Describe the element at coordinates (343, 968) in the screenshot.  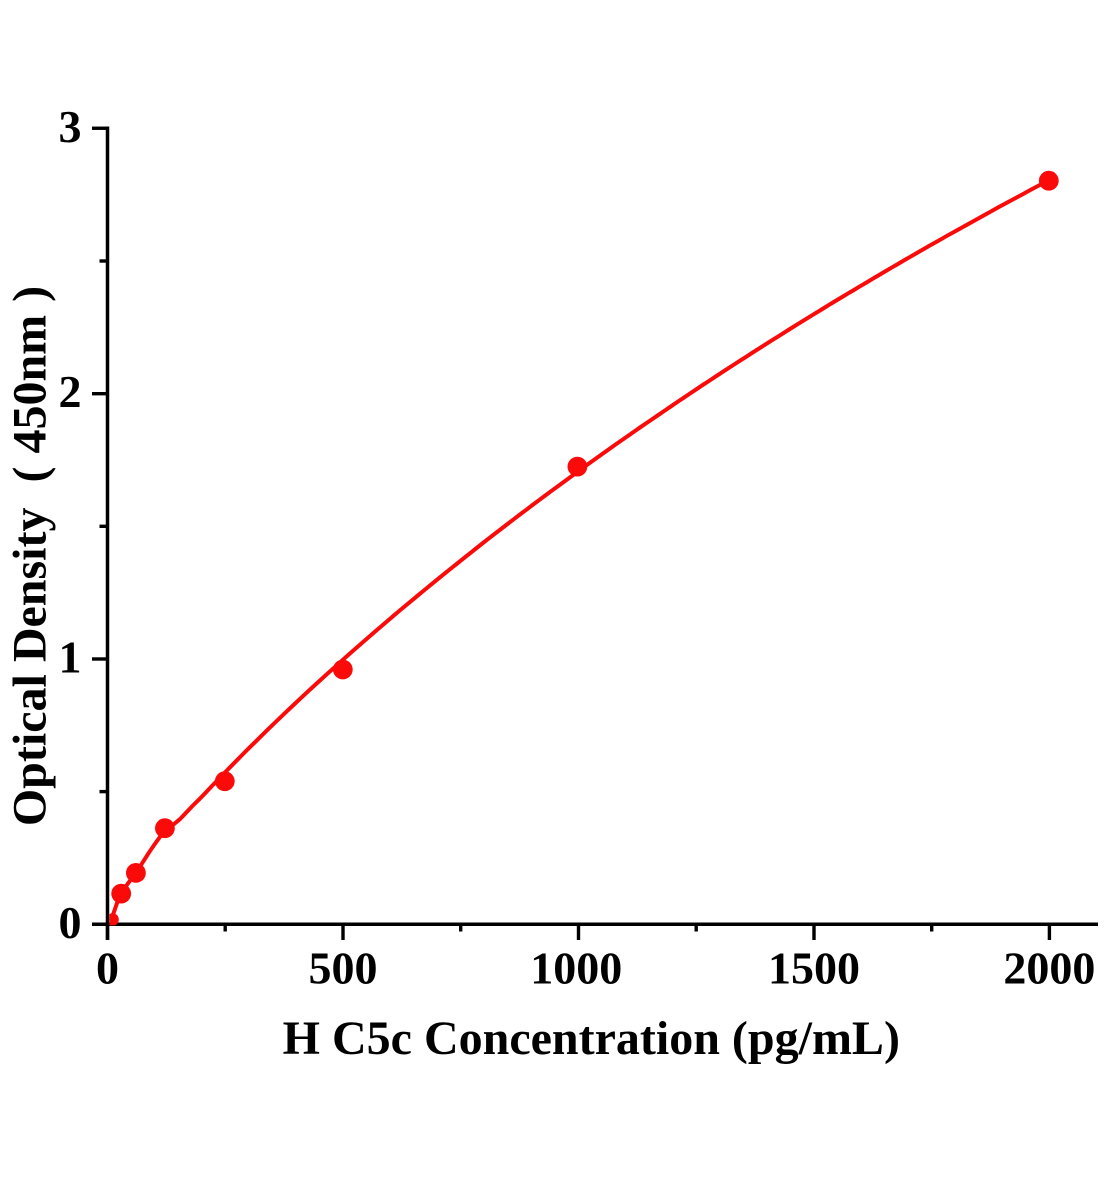
I see `svg-text: 500` at that location.